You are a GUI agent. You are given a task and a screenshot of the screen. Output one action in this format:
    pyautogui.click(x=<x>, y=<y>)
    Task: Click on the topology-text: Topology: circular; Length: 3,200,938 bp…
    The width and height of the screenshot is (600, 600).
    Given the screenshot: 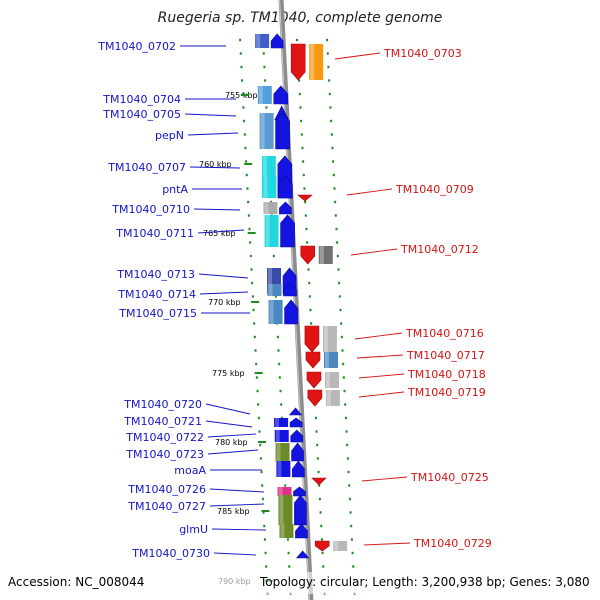 What is the action you would take?
    pyautogui.click(x=424, y=582)
    